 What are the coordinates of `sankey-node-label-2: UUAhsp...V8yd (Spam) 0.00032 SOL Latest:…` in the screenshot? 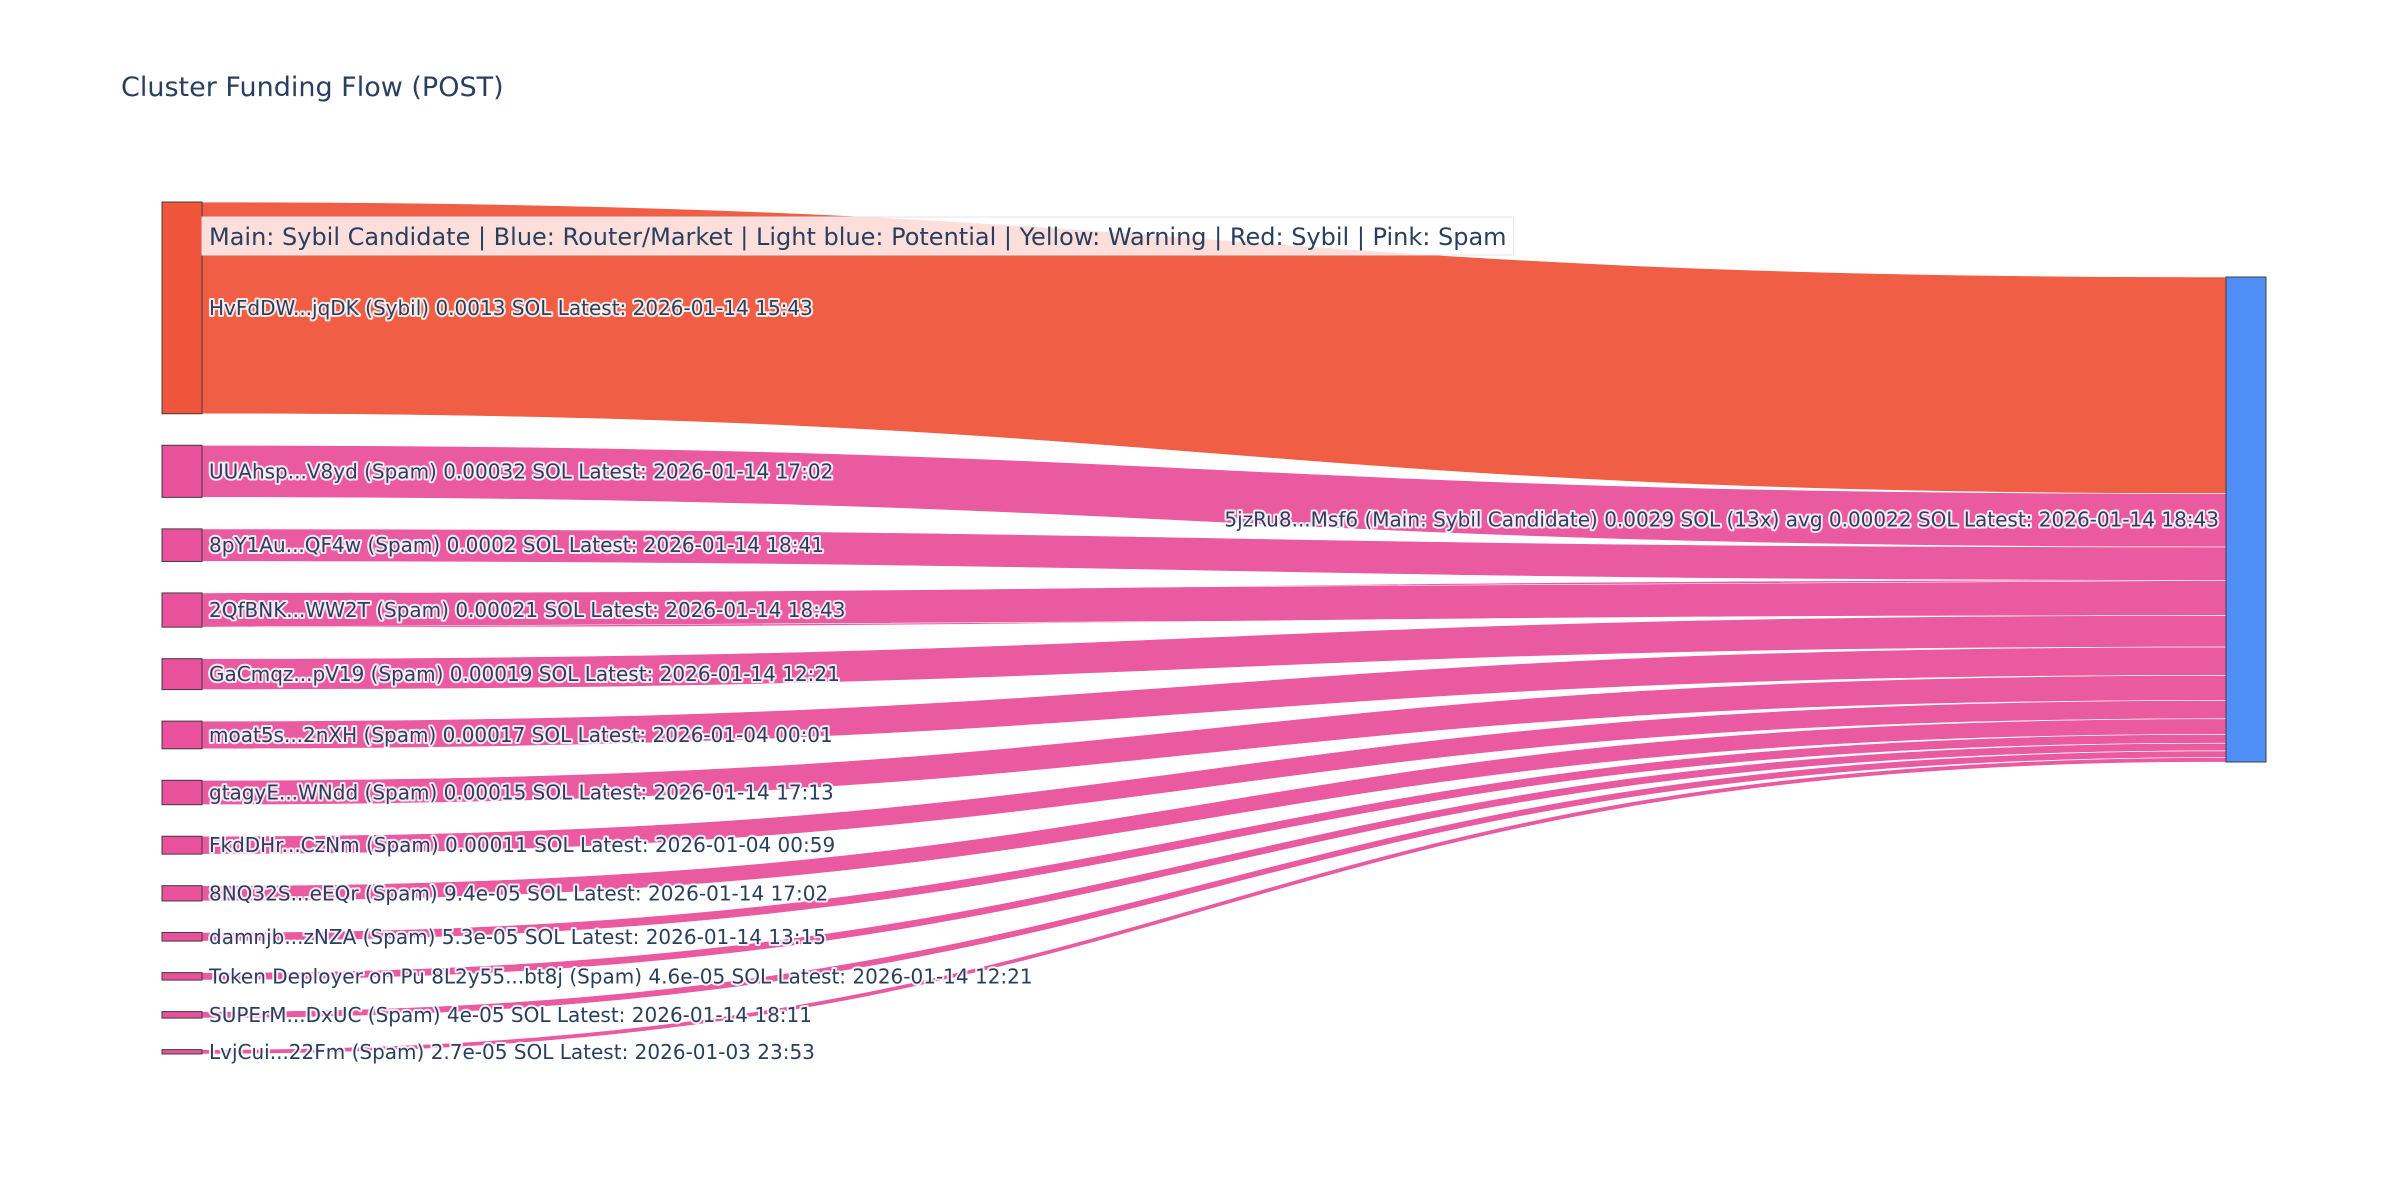 It's located at (521, 471).